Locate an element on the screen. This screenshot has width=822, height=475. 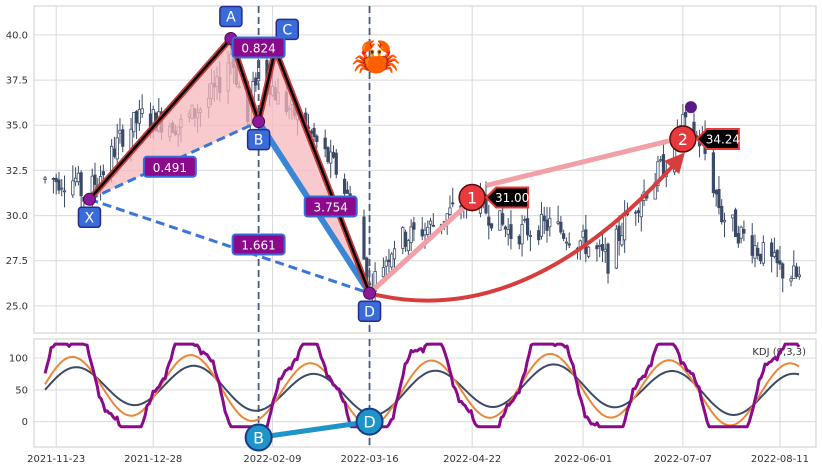
y-tick-label: 100 is located at coordinates (18, 359).